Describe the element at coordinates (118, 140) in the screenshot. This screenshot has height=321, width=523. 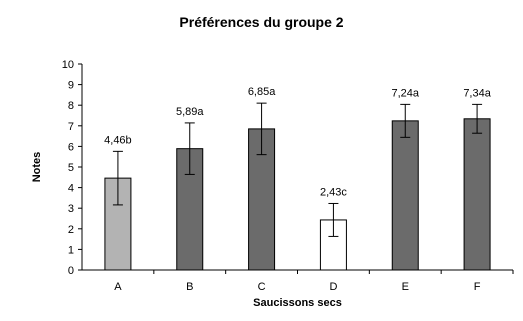
I see `data-label: 4,46b` at that location.